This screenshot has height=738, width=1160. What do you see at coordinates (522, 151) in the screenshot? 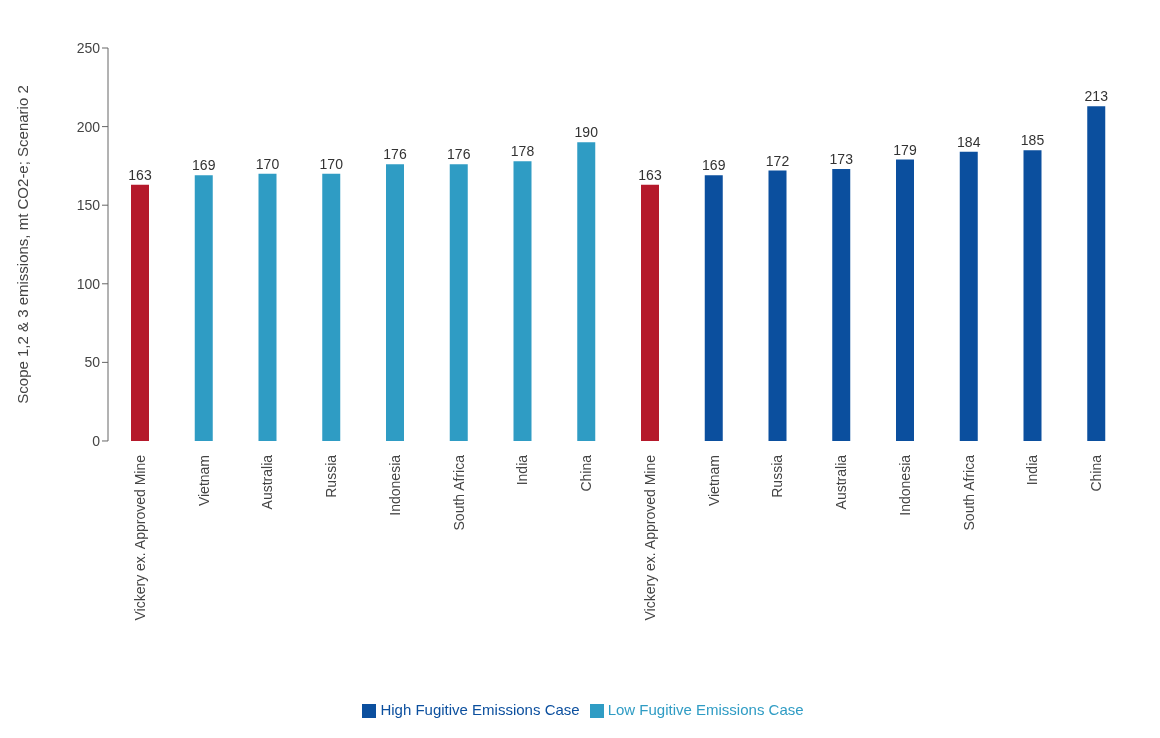
I see `data-label: 178` at bounding box center [522, 151].